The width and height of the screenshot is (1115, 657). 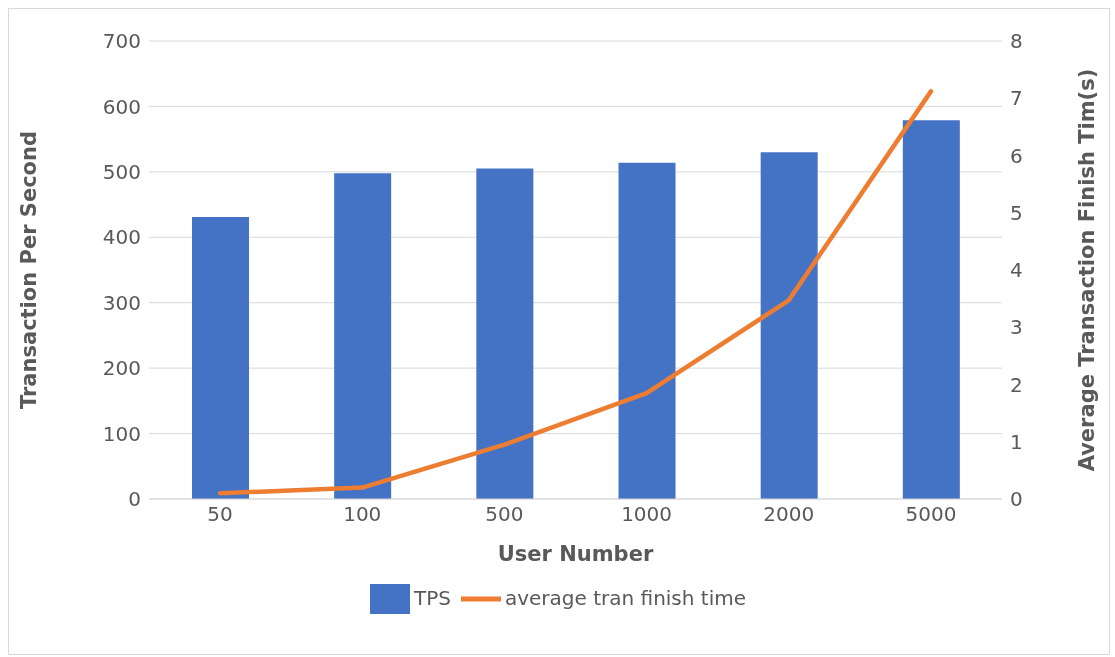 I want to click on legend-label: average tran finish time, so click(x=625, y=597).